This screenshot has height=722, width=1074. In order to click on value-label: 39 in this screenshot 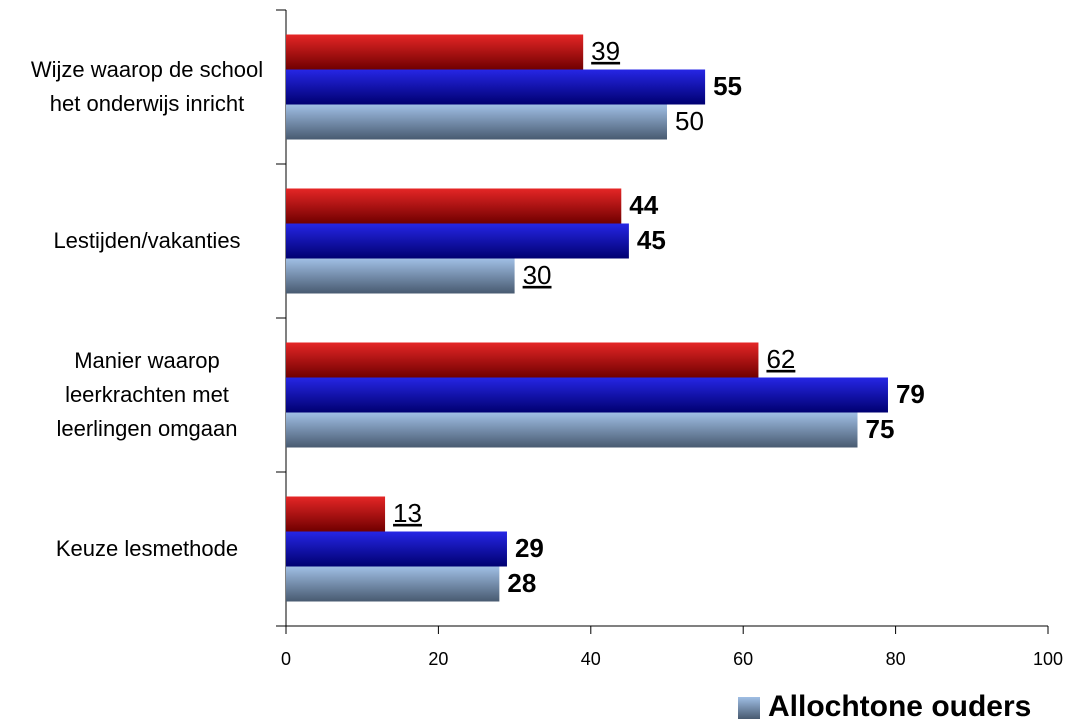, I will do `click(605, 51)`.